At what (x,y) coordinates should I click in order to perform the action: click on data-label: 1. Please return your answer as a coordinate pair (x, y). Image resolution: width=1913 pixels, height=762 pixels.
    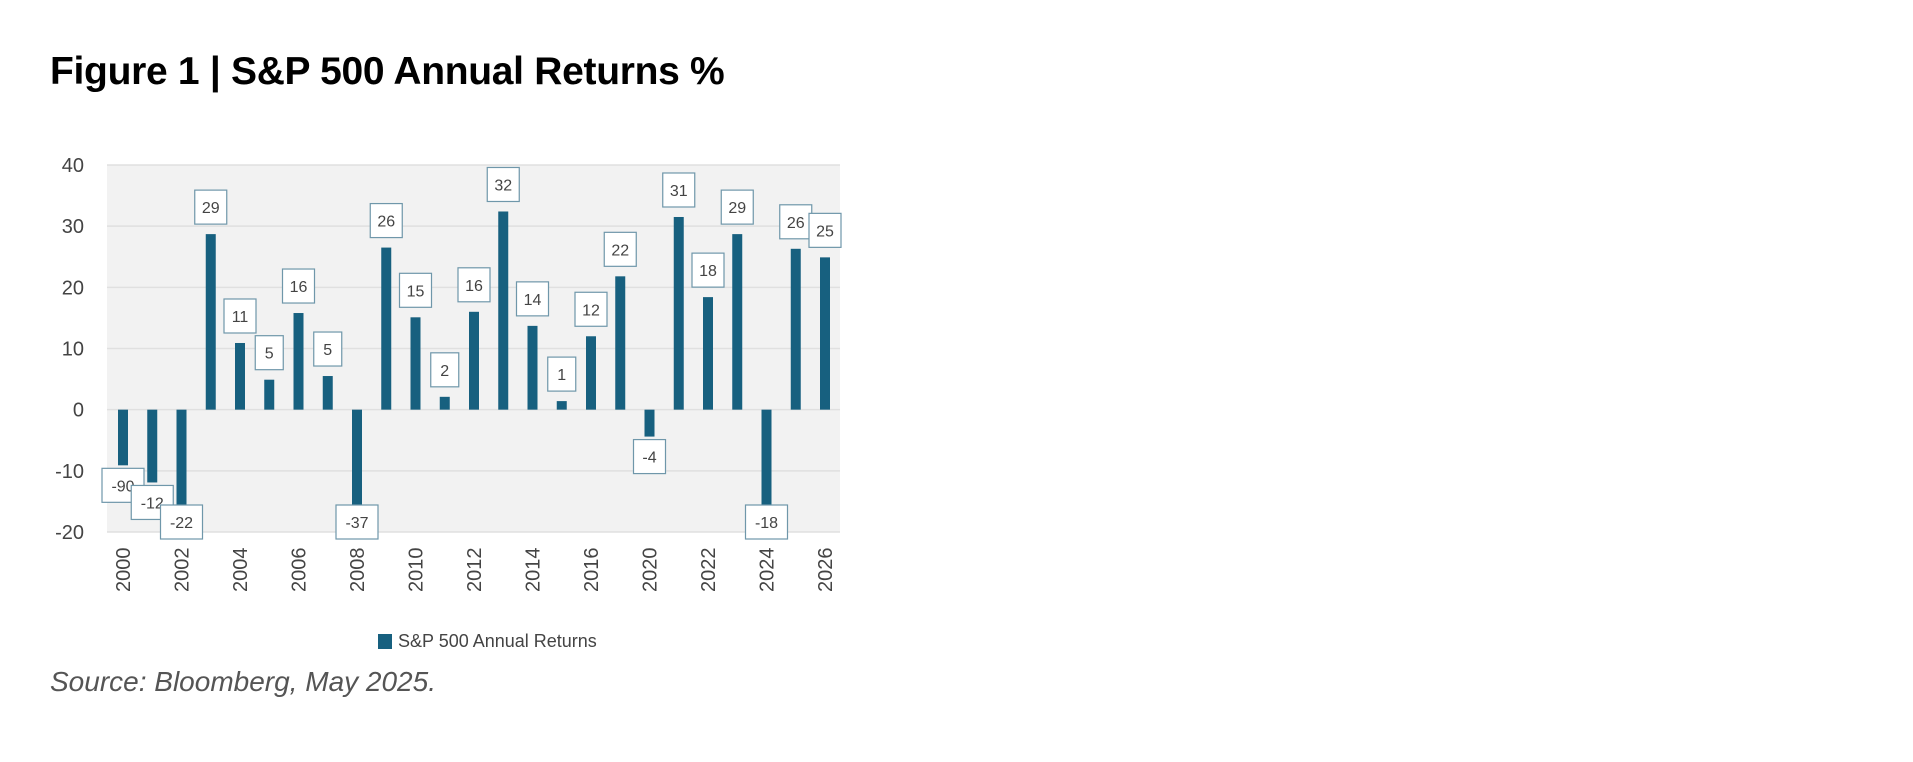
    Looking at the image, I should click on (562, 374).